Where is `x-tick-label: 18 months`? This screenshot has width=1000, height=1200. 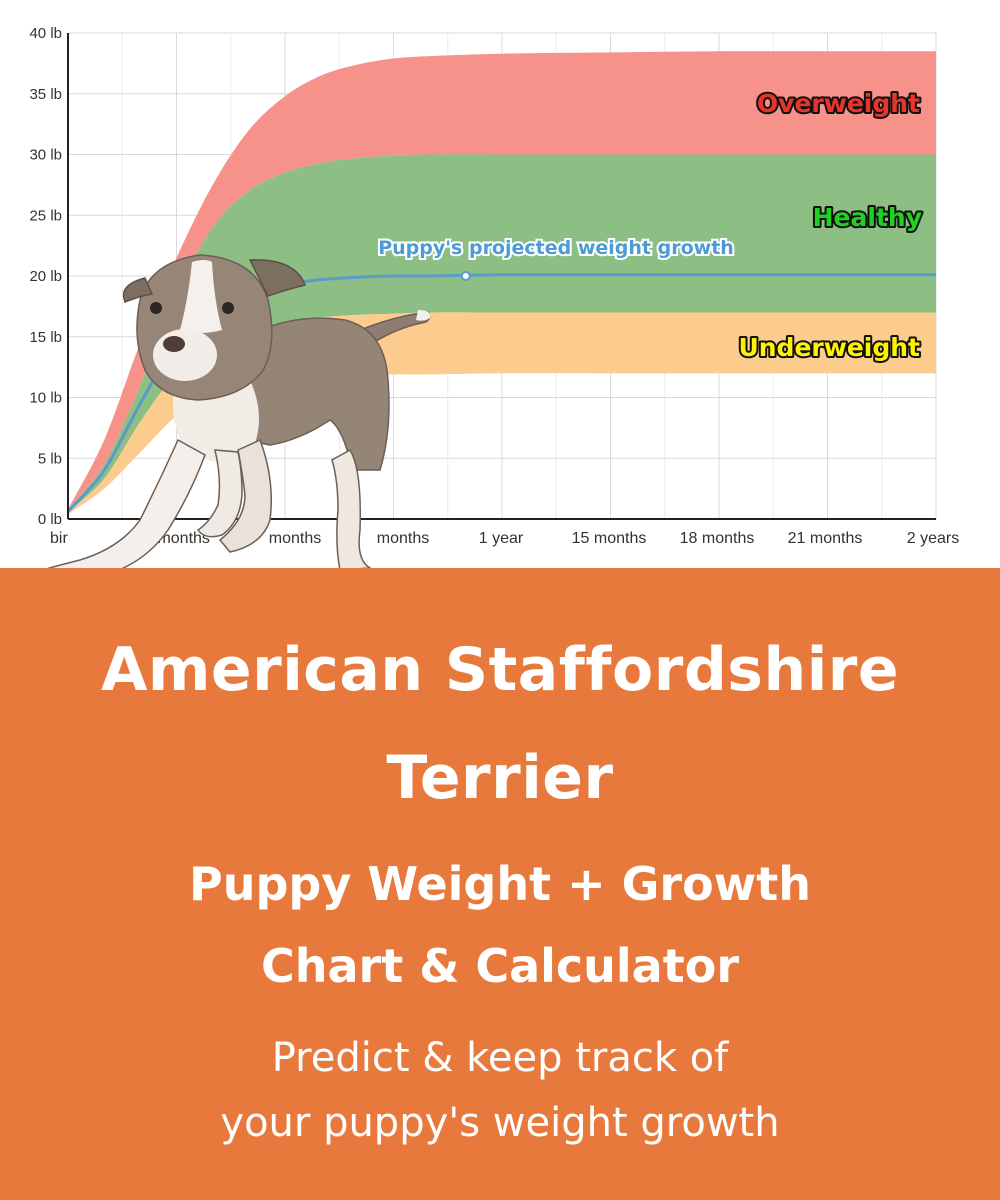 x-tick-label: 18 months is located at coordinates (717, 538).